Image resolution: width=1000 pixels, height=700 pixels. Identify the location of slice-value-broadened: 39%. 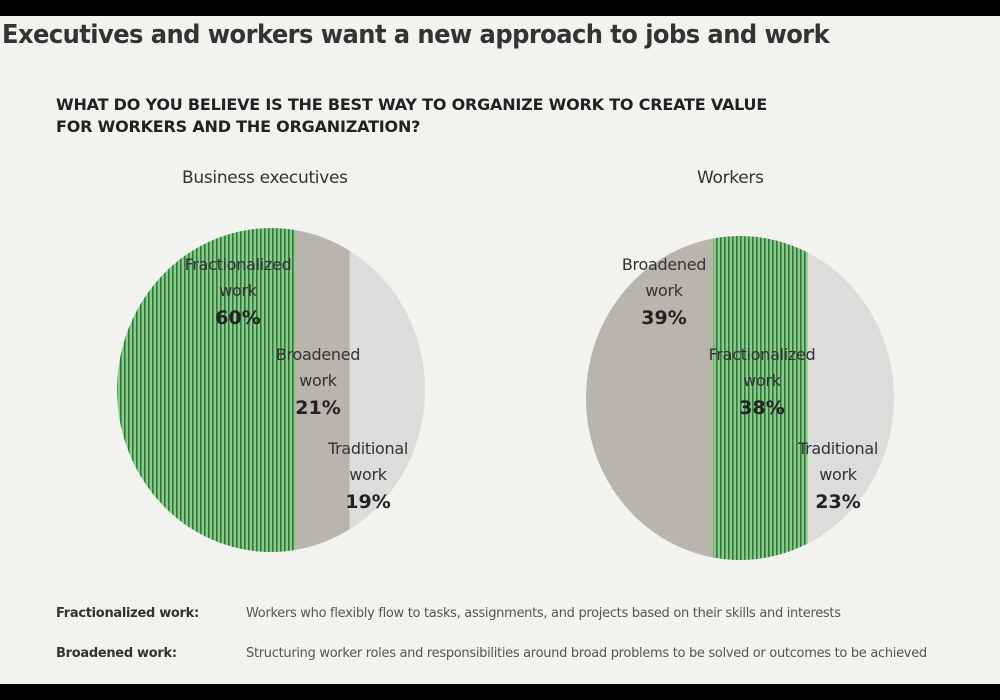
(663, 318).